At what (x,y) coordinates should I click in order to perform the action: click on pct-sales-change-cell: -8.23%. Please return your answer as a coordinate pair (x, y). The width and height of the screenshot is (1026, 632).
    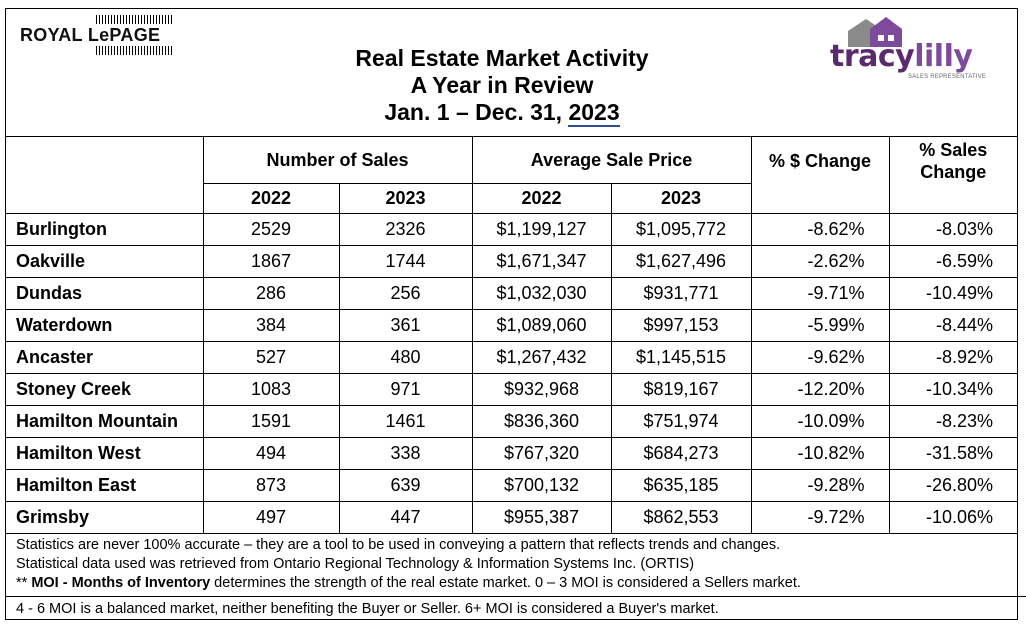
    Looking at the image, I should click on (953, 421).